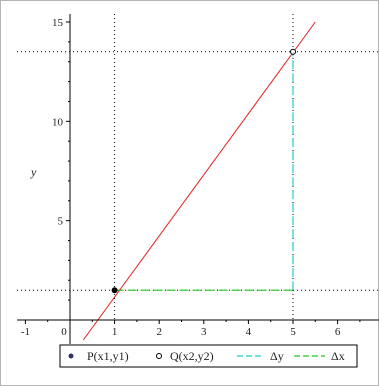 This screenshot has height=386, width=379. Describe the element at coordinates (114, 290) in the screenshot. I see `point-p` at that location.